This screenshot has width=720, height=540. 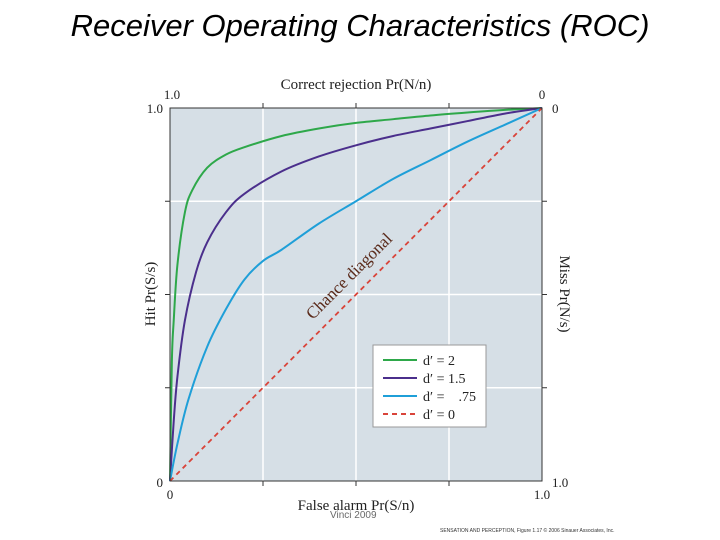 What do you see at coordinates (439, 415) in the screenshot?
I see `legend-label-3: d′ = 0` at bounding box center [439, 415].